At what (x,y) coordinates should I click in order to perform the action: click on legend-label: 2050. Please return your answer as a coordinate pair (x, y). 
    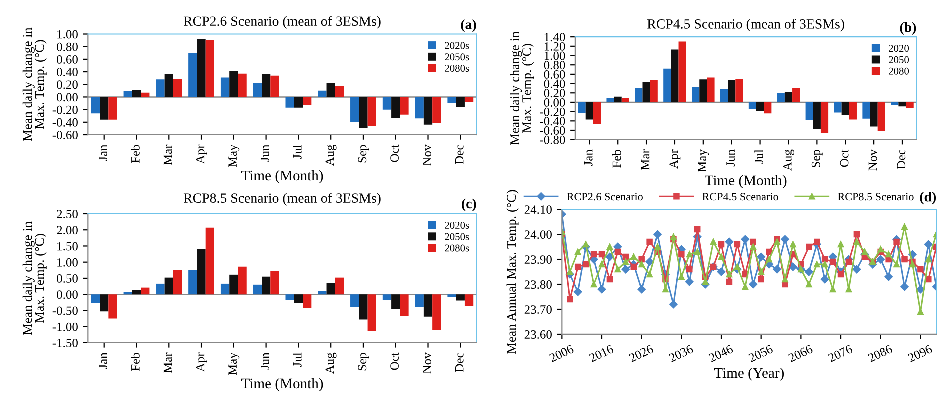
    Looking at the image, I should click on (899, 60).